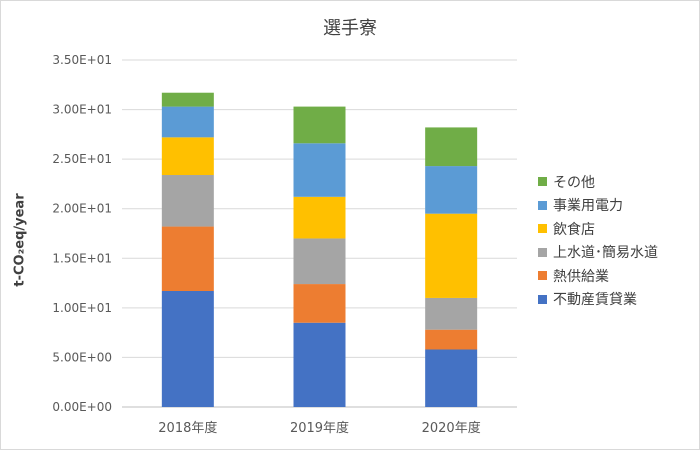 The width and height of the screenshot is (700, 450). Describe the element at coordinates (605, 253) in the screenshot. I see `legend-label: 上水道･簡易水道` at that location.